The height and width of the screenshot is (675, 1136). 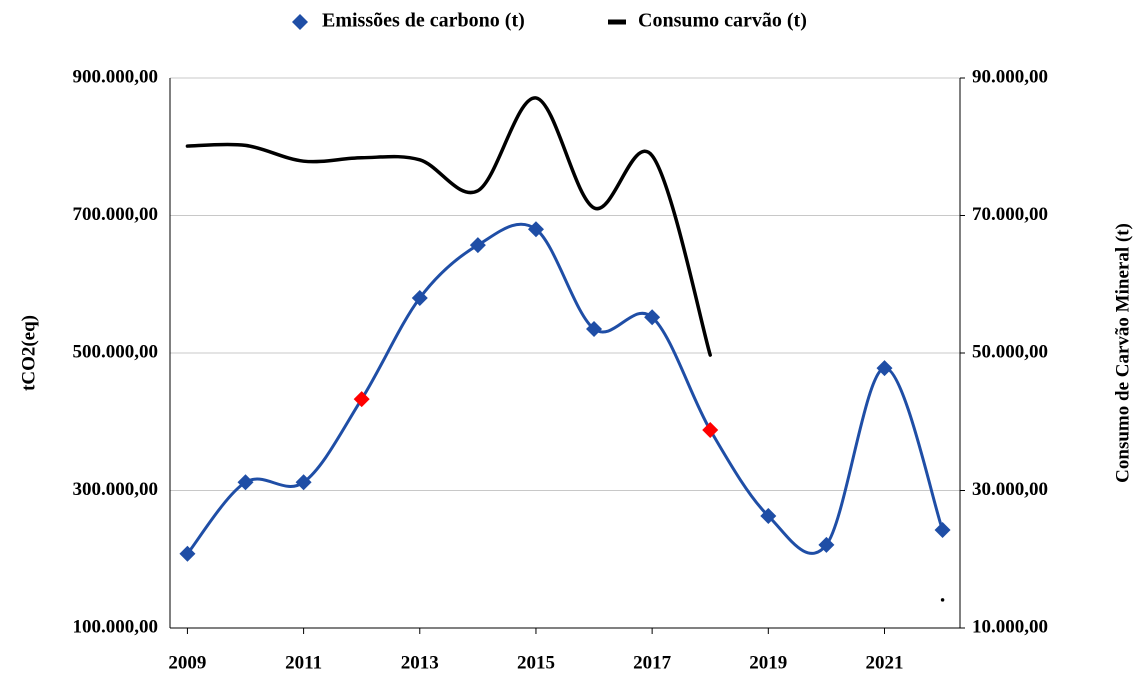 I want to click on y2-tick-label: 90.000,00, so click(x=1010, y=76).